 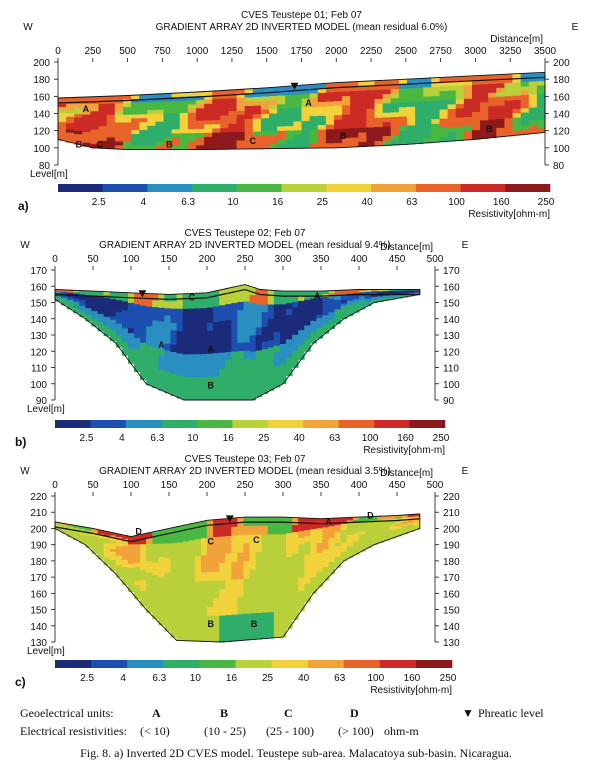 I want to click on unit-label: A, so click(x=86, y=109).